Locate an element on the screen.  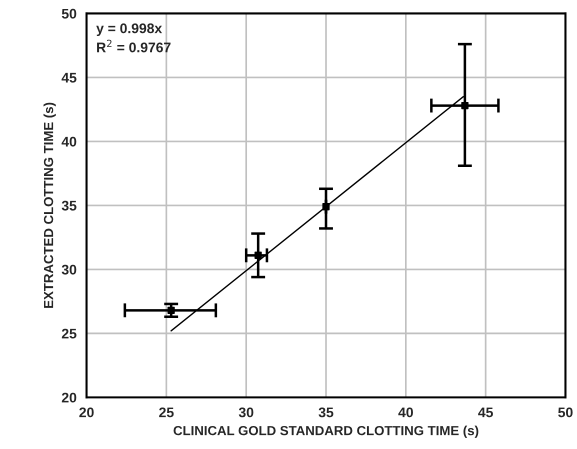
y-tick-label: 25 is located at coordinates (69, 333).